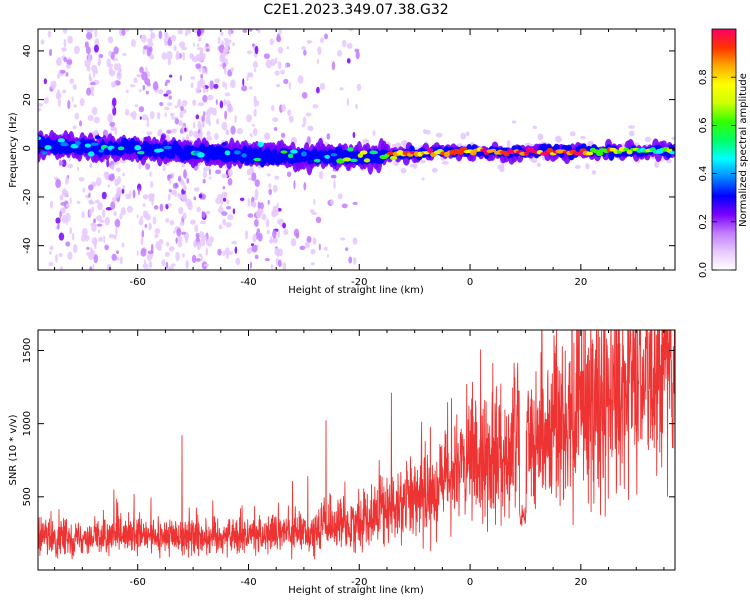 Image resolution: width=750 pixels, height=600 pixels. What do you see at coordinates (356, 290) in the screenshot?
I see `spectrogram-x-label: Height of straight line (km)` at bounding box center [356, 290].